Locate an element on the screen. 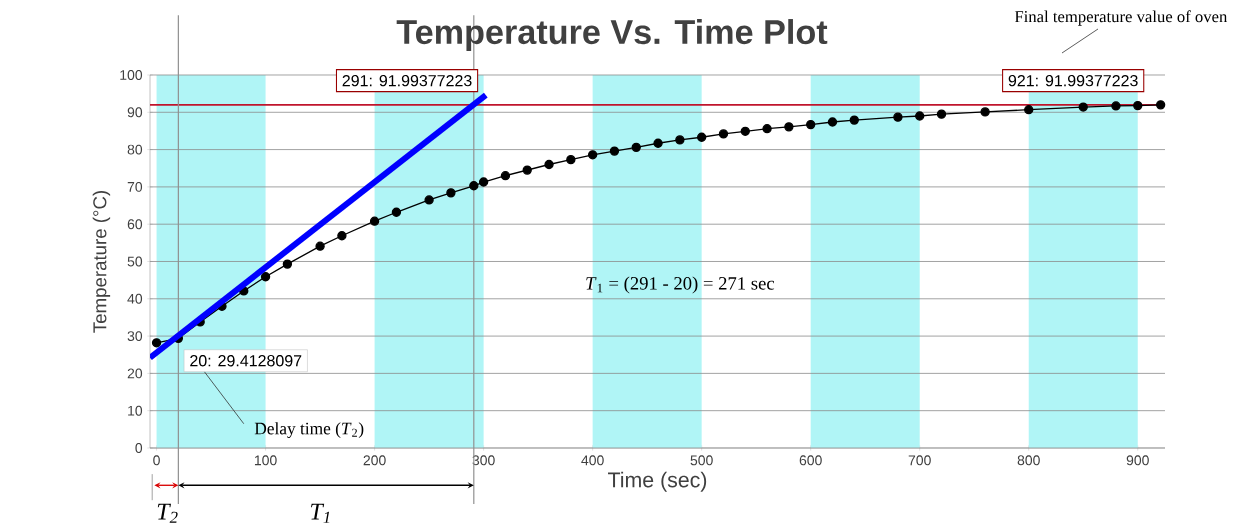 The image size is (1237, 531). y-axis-title: Temperature (°C) is located at coordinates (101, 261).